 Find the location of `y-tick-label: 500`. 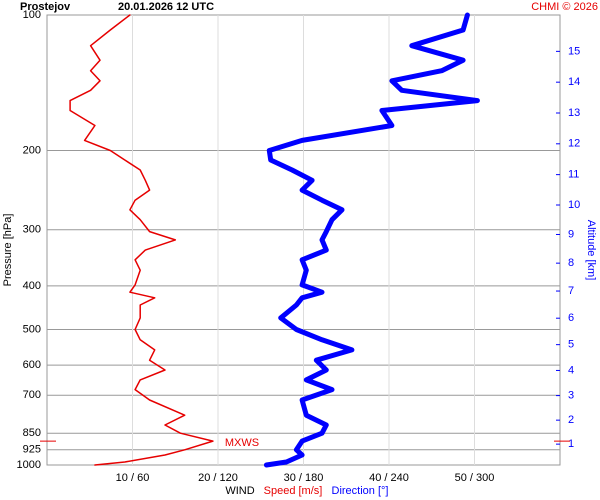

y-tick-label: 500 is located at coordinates (32, 329).